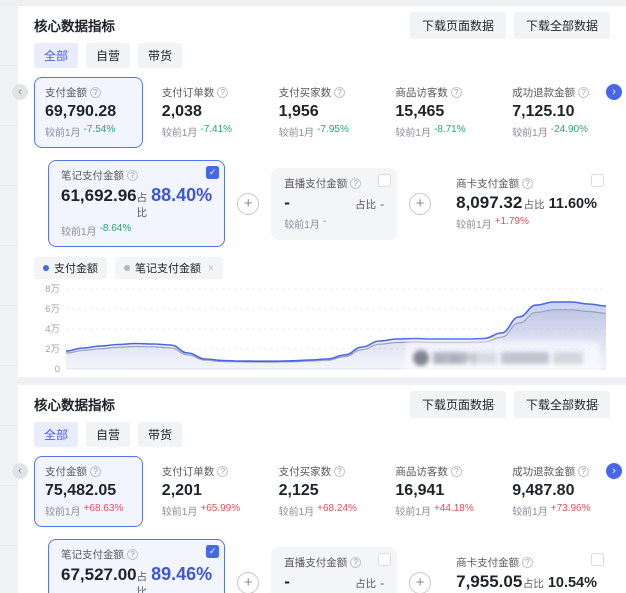 The width and height of the screenshot is (626, 593). I want to click on metric-card-refund-amount: 成功退款金额? 9,487.80 较前1月 +73.96%, so click(555, 491).